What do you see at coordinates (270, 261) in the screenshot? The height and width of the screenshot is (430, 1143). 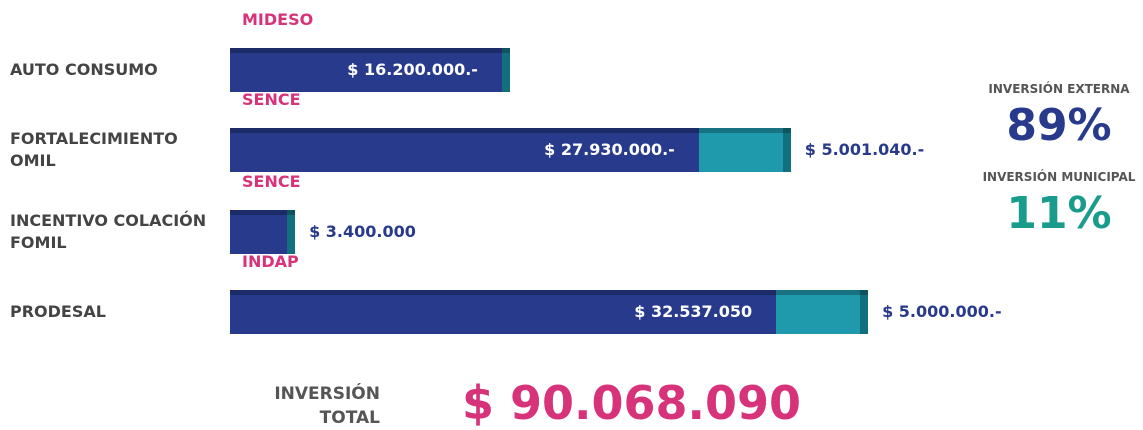 I see `source-label: INDAP` at bounding box center [270, 261].